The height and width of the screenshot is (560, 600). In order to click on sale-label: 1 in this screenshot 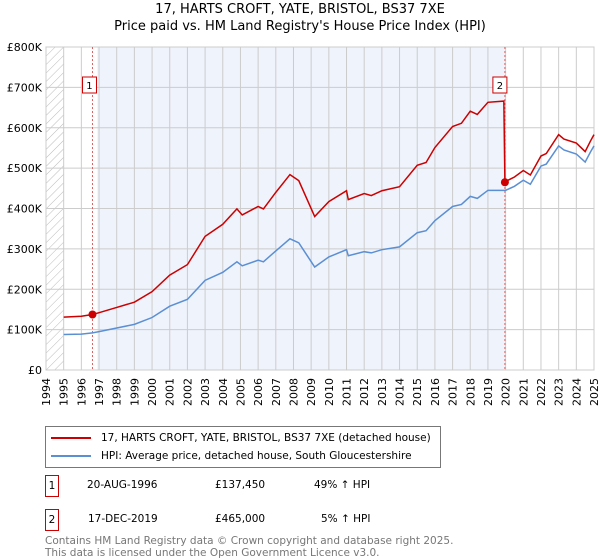, I will do `click(89, 86)`.